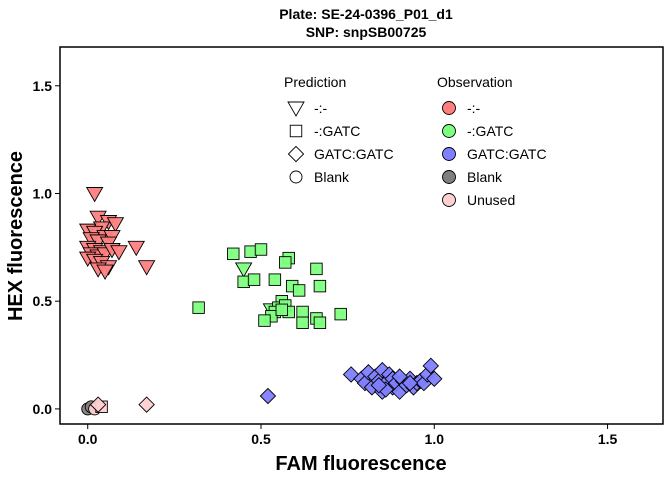 This screenshot has width=672, height=480. I want to click on legend-prediction-label-3: Blank, so click(332, 177).